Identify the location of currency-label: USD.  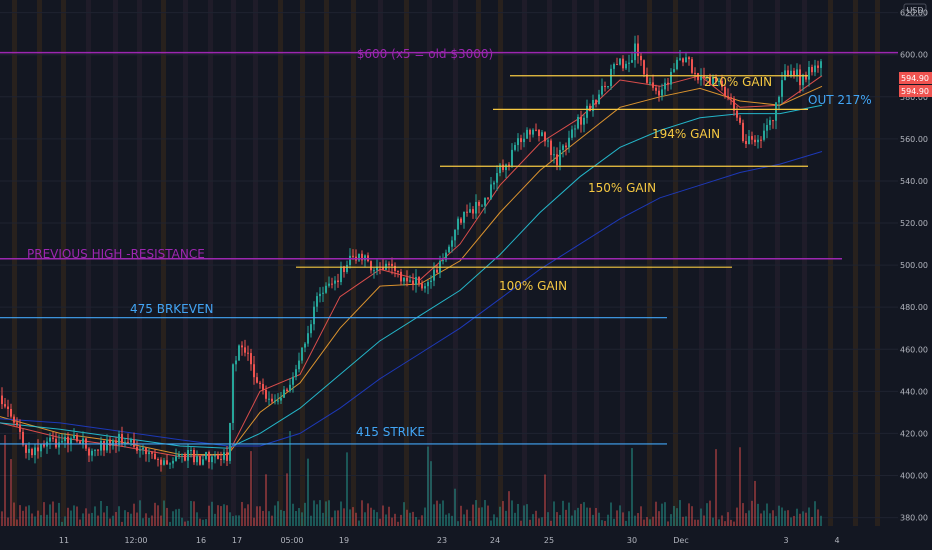
(914, 10).